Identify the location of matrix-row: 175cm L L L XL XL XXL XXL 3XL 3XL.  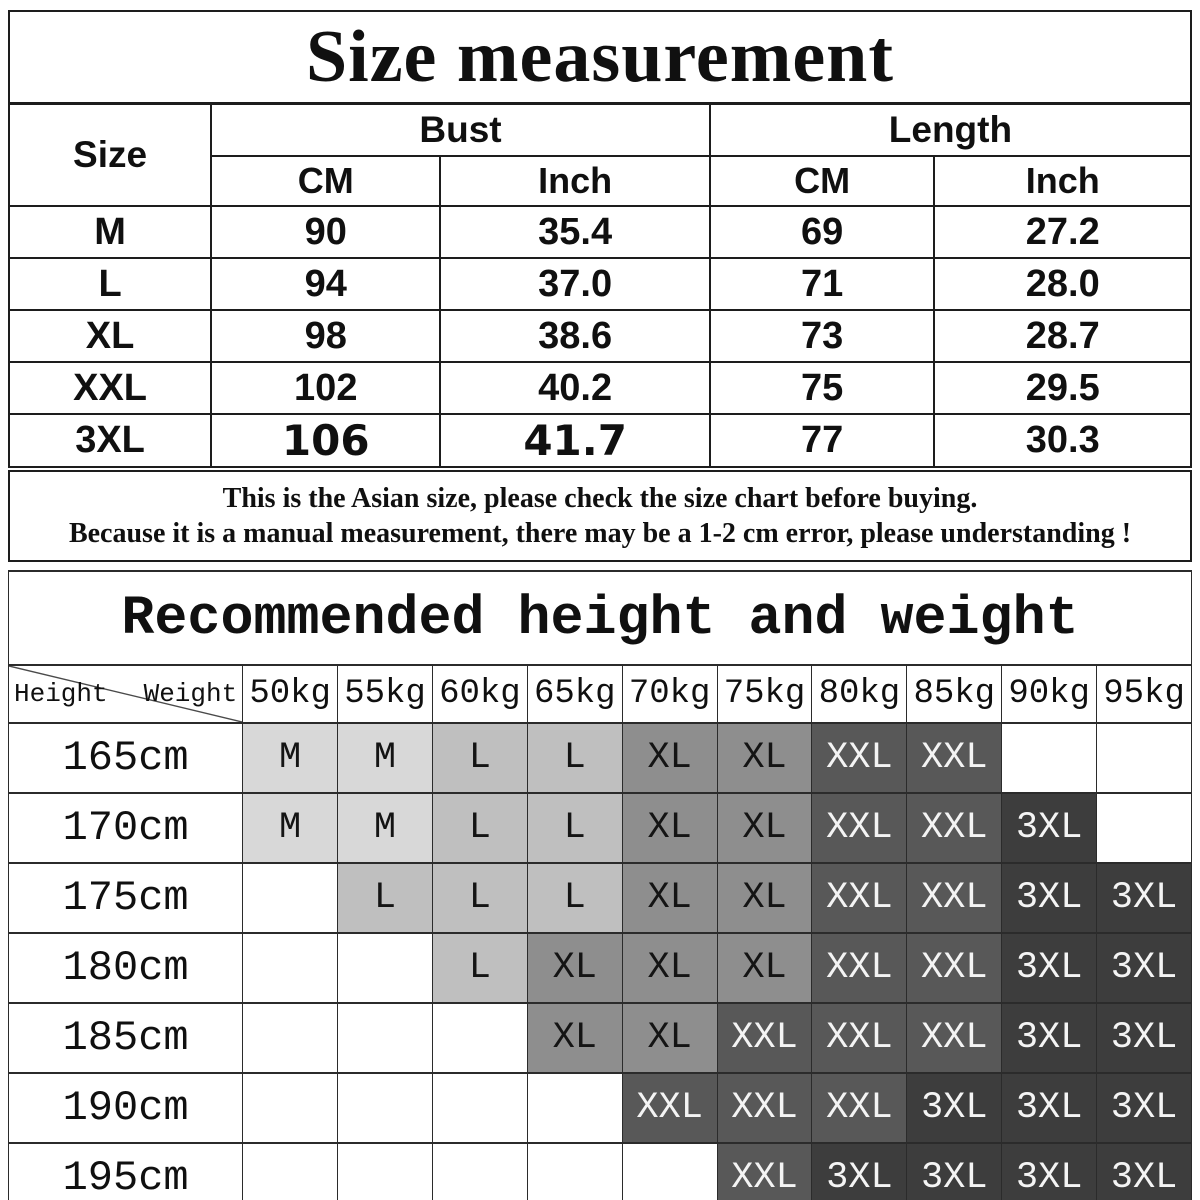
(599, 898).